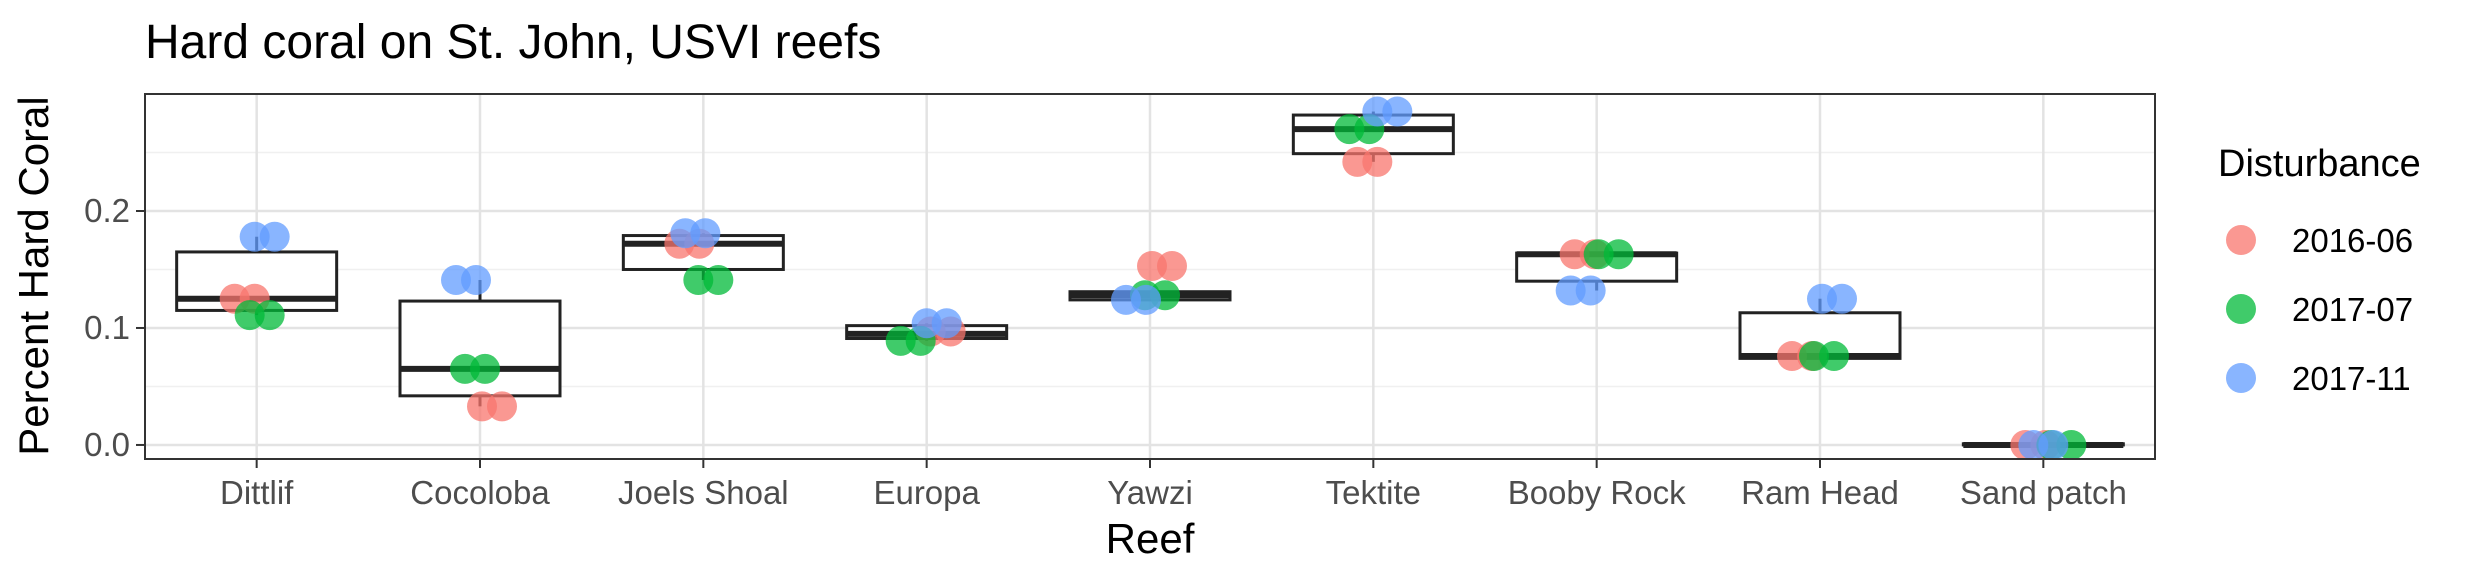  What do you see at coordinates (2319, 270) in the screenshot?
I see `legend: Disturbance 2016-06 2017-07 2017-11` at bounding box center [2319, 270].